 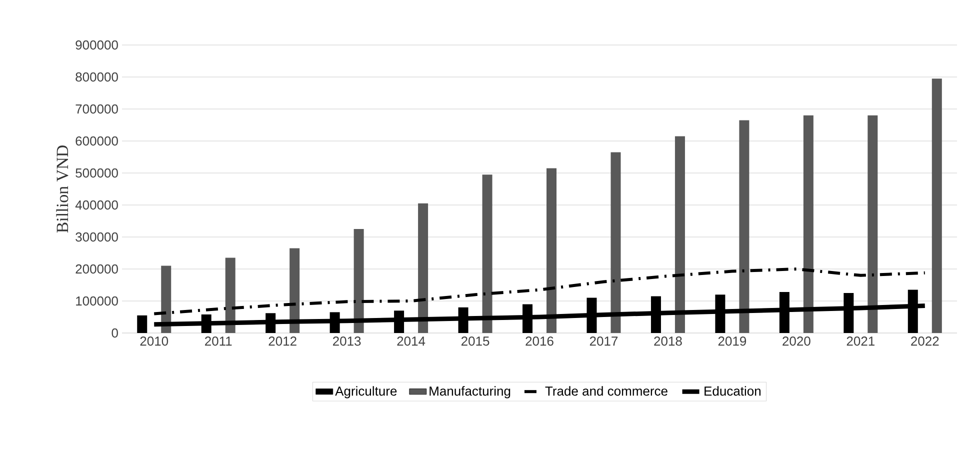 What do you see at coordinates (97, 269) in the screenshot?
I see `y-tick-label: 200000` at bounding box center [97, 269].